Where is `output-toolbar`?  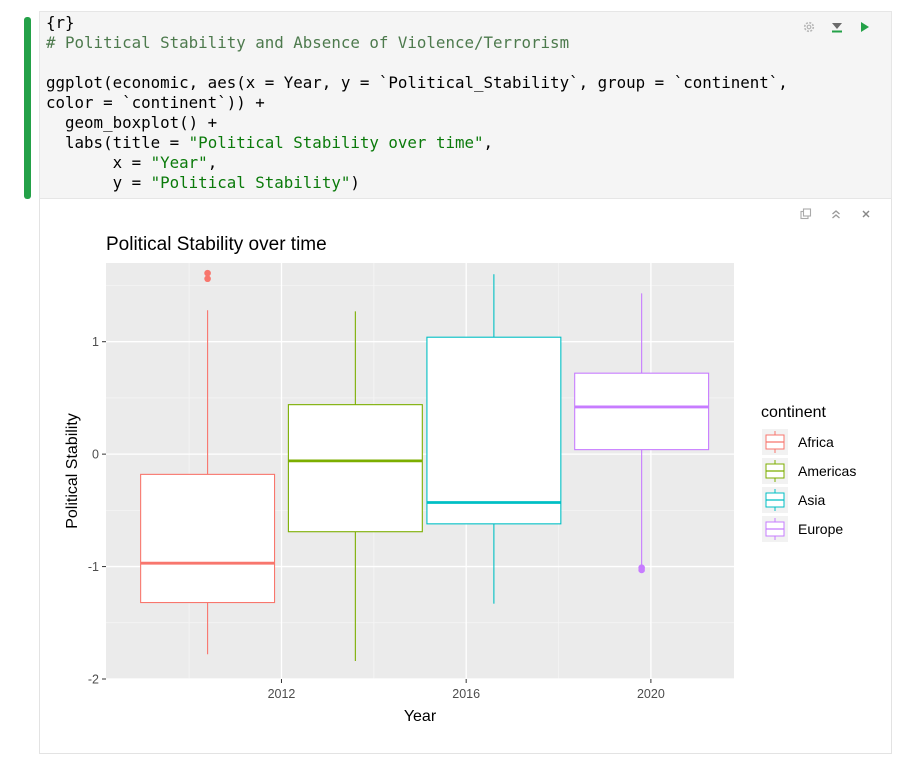 output-toolbar is located at coordinates (836, 214).